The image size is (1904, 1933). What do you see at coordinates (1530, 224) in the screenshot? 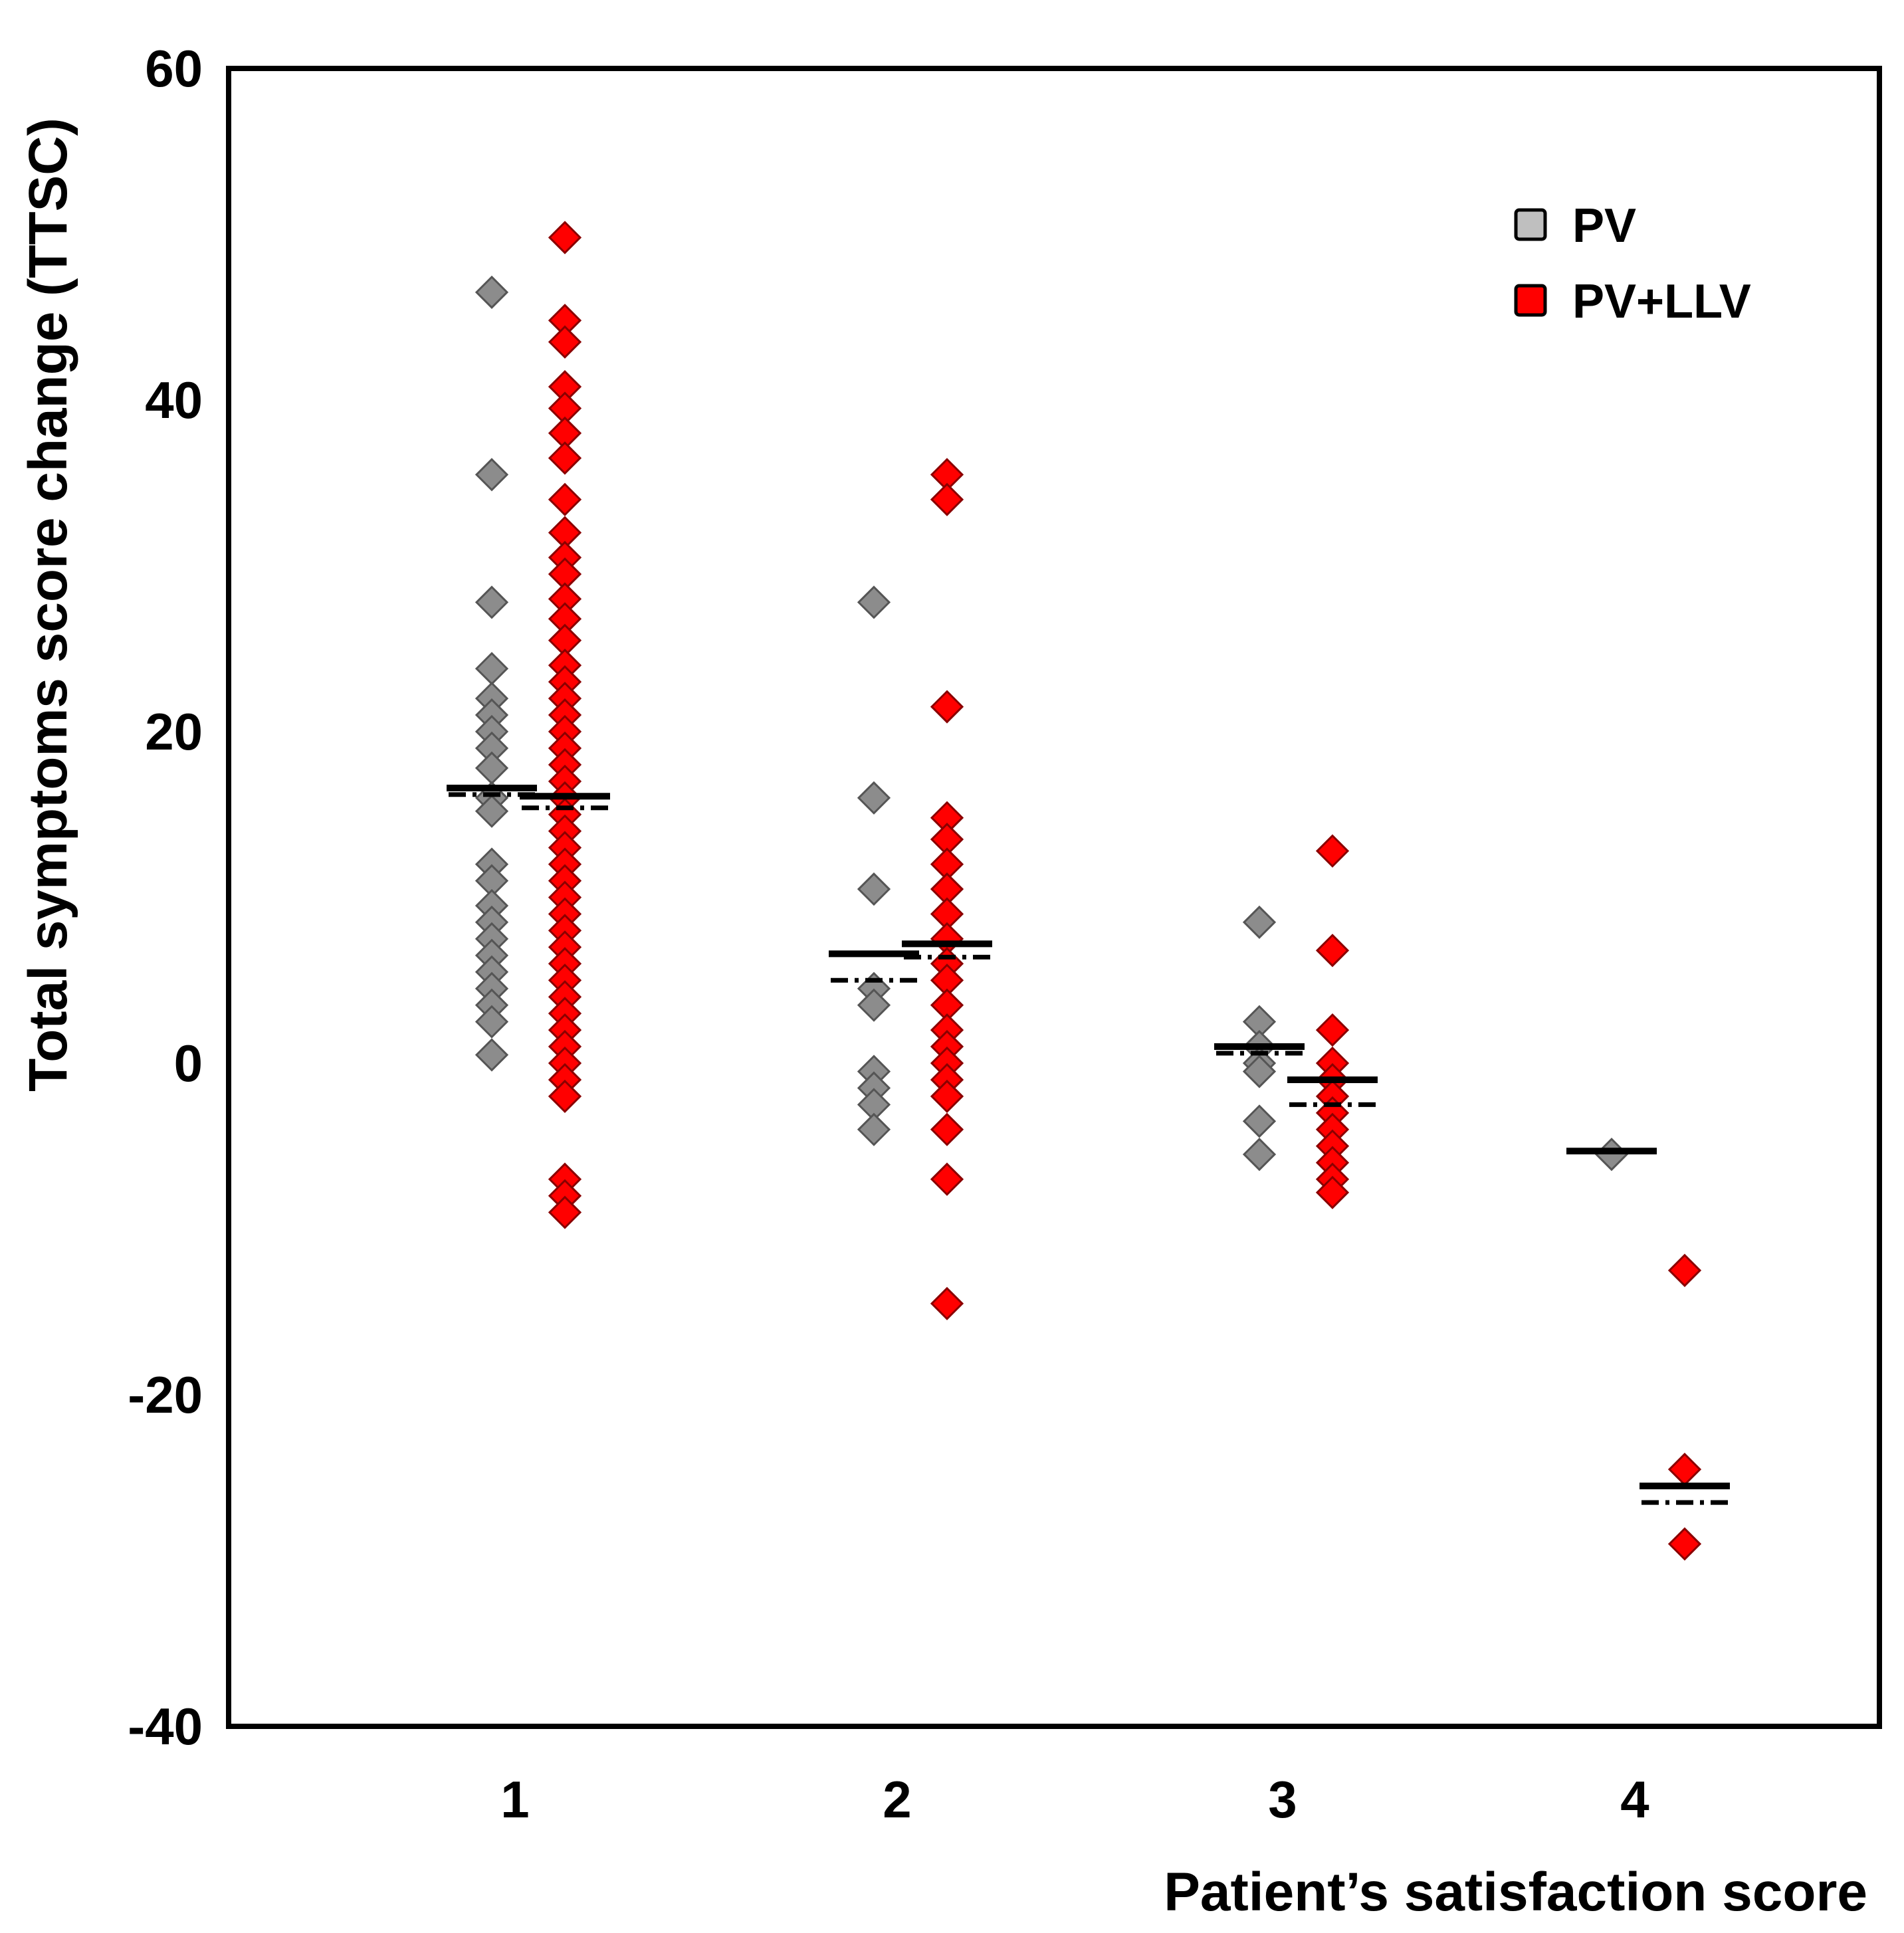
I see `legend-swatch-pv` at bounding box center [1530, 224].